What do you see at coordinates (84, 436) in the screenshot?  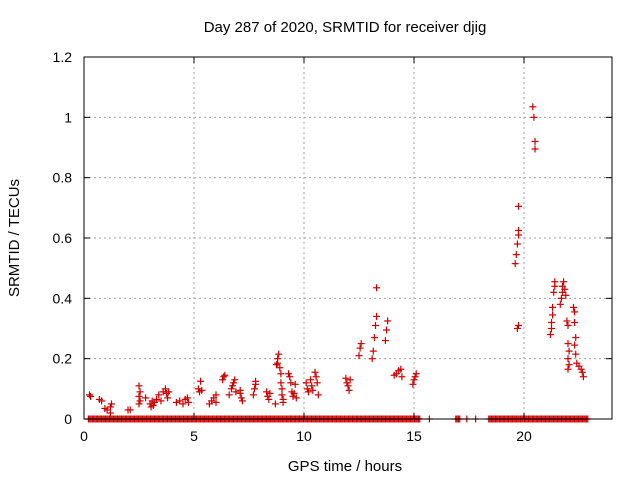 I see `x-tick-label: 0` at bounding box center [84, 436].